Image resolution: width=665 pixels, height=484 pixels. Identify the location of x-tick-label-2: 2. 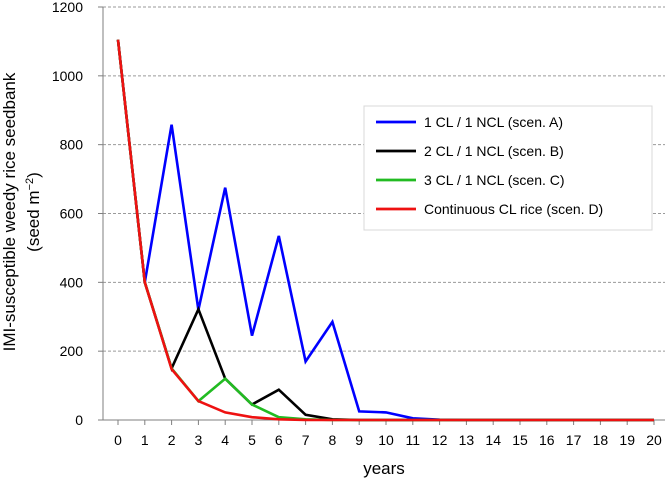
(172, 440).